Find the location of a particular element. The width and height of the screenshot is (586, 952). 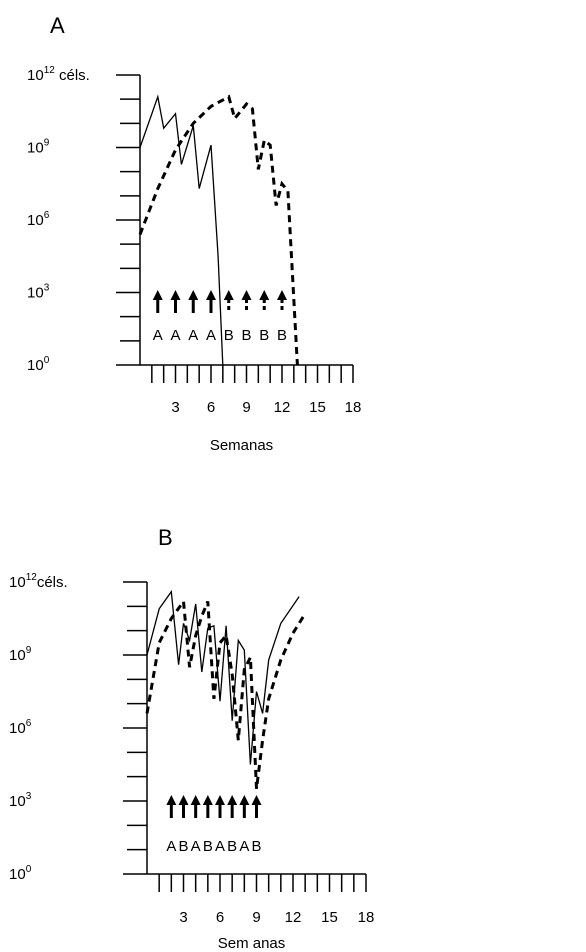

x-axis-label: Semanas is located at coordinates (241, 445).